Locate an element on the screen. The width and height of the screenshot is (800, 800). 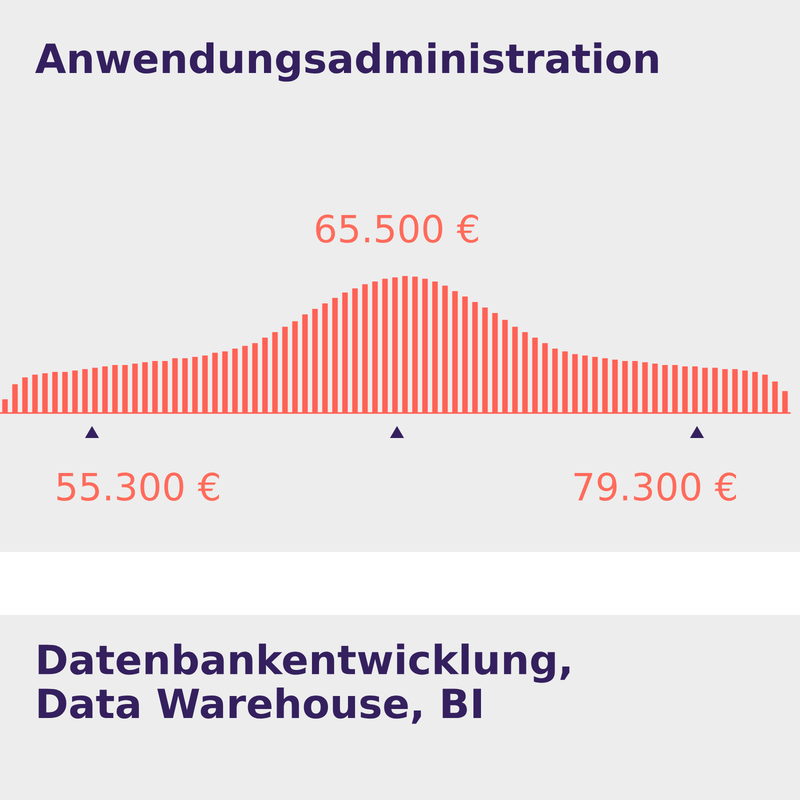
text: 55.300 € is located at coordinates (138, 486).